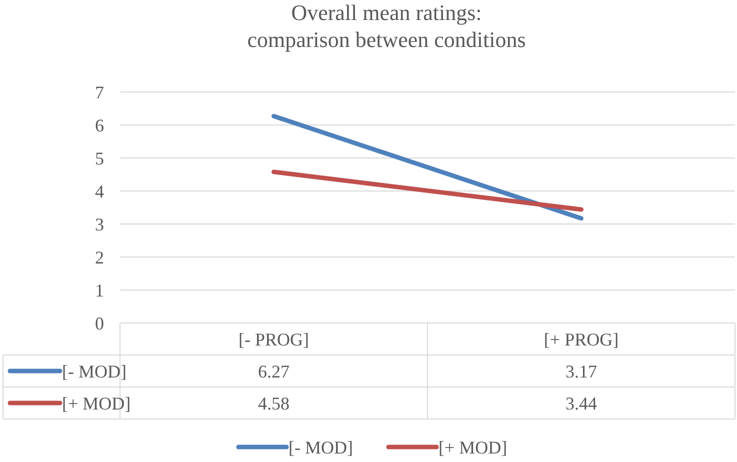  Describe the element at coordinates (273, 339) in the screenshot. I see `x-tick-label: [- PROG]` at that location.